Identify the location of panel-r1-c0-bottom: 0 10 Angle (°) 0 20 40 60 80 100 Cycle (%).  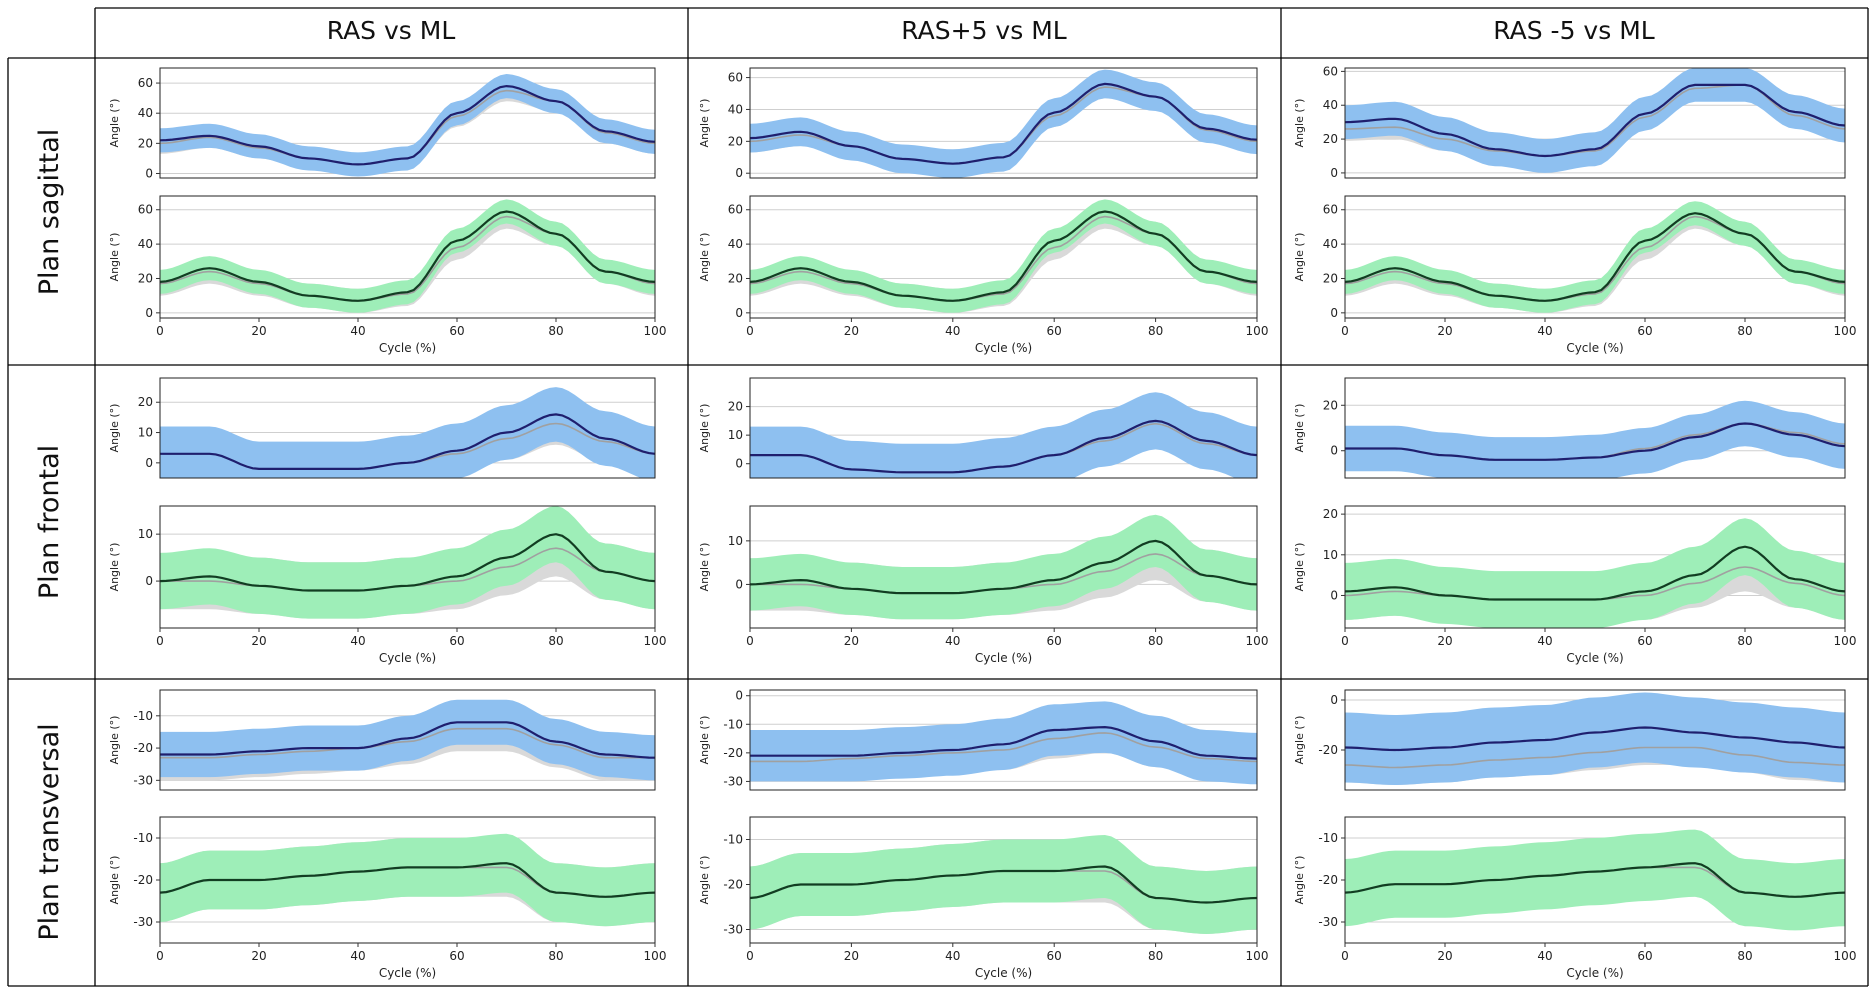
(387, 585).